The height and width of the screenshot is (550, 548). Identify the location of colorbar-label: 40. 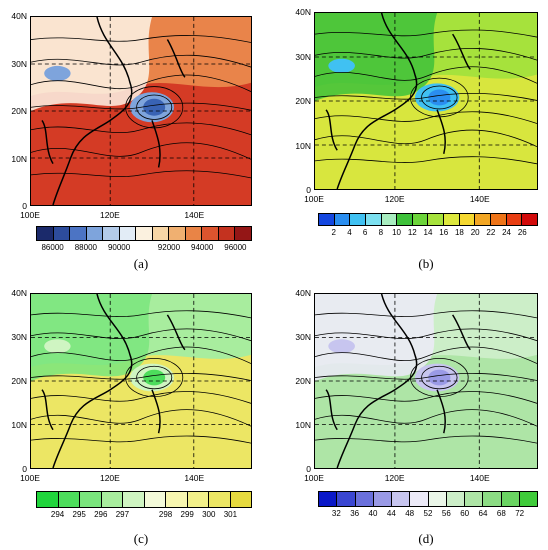
(373, 513).